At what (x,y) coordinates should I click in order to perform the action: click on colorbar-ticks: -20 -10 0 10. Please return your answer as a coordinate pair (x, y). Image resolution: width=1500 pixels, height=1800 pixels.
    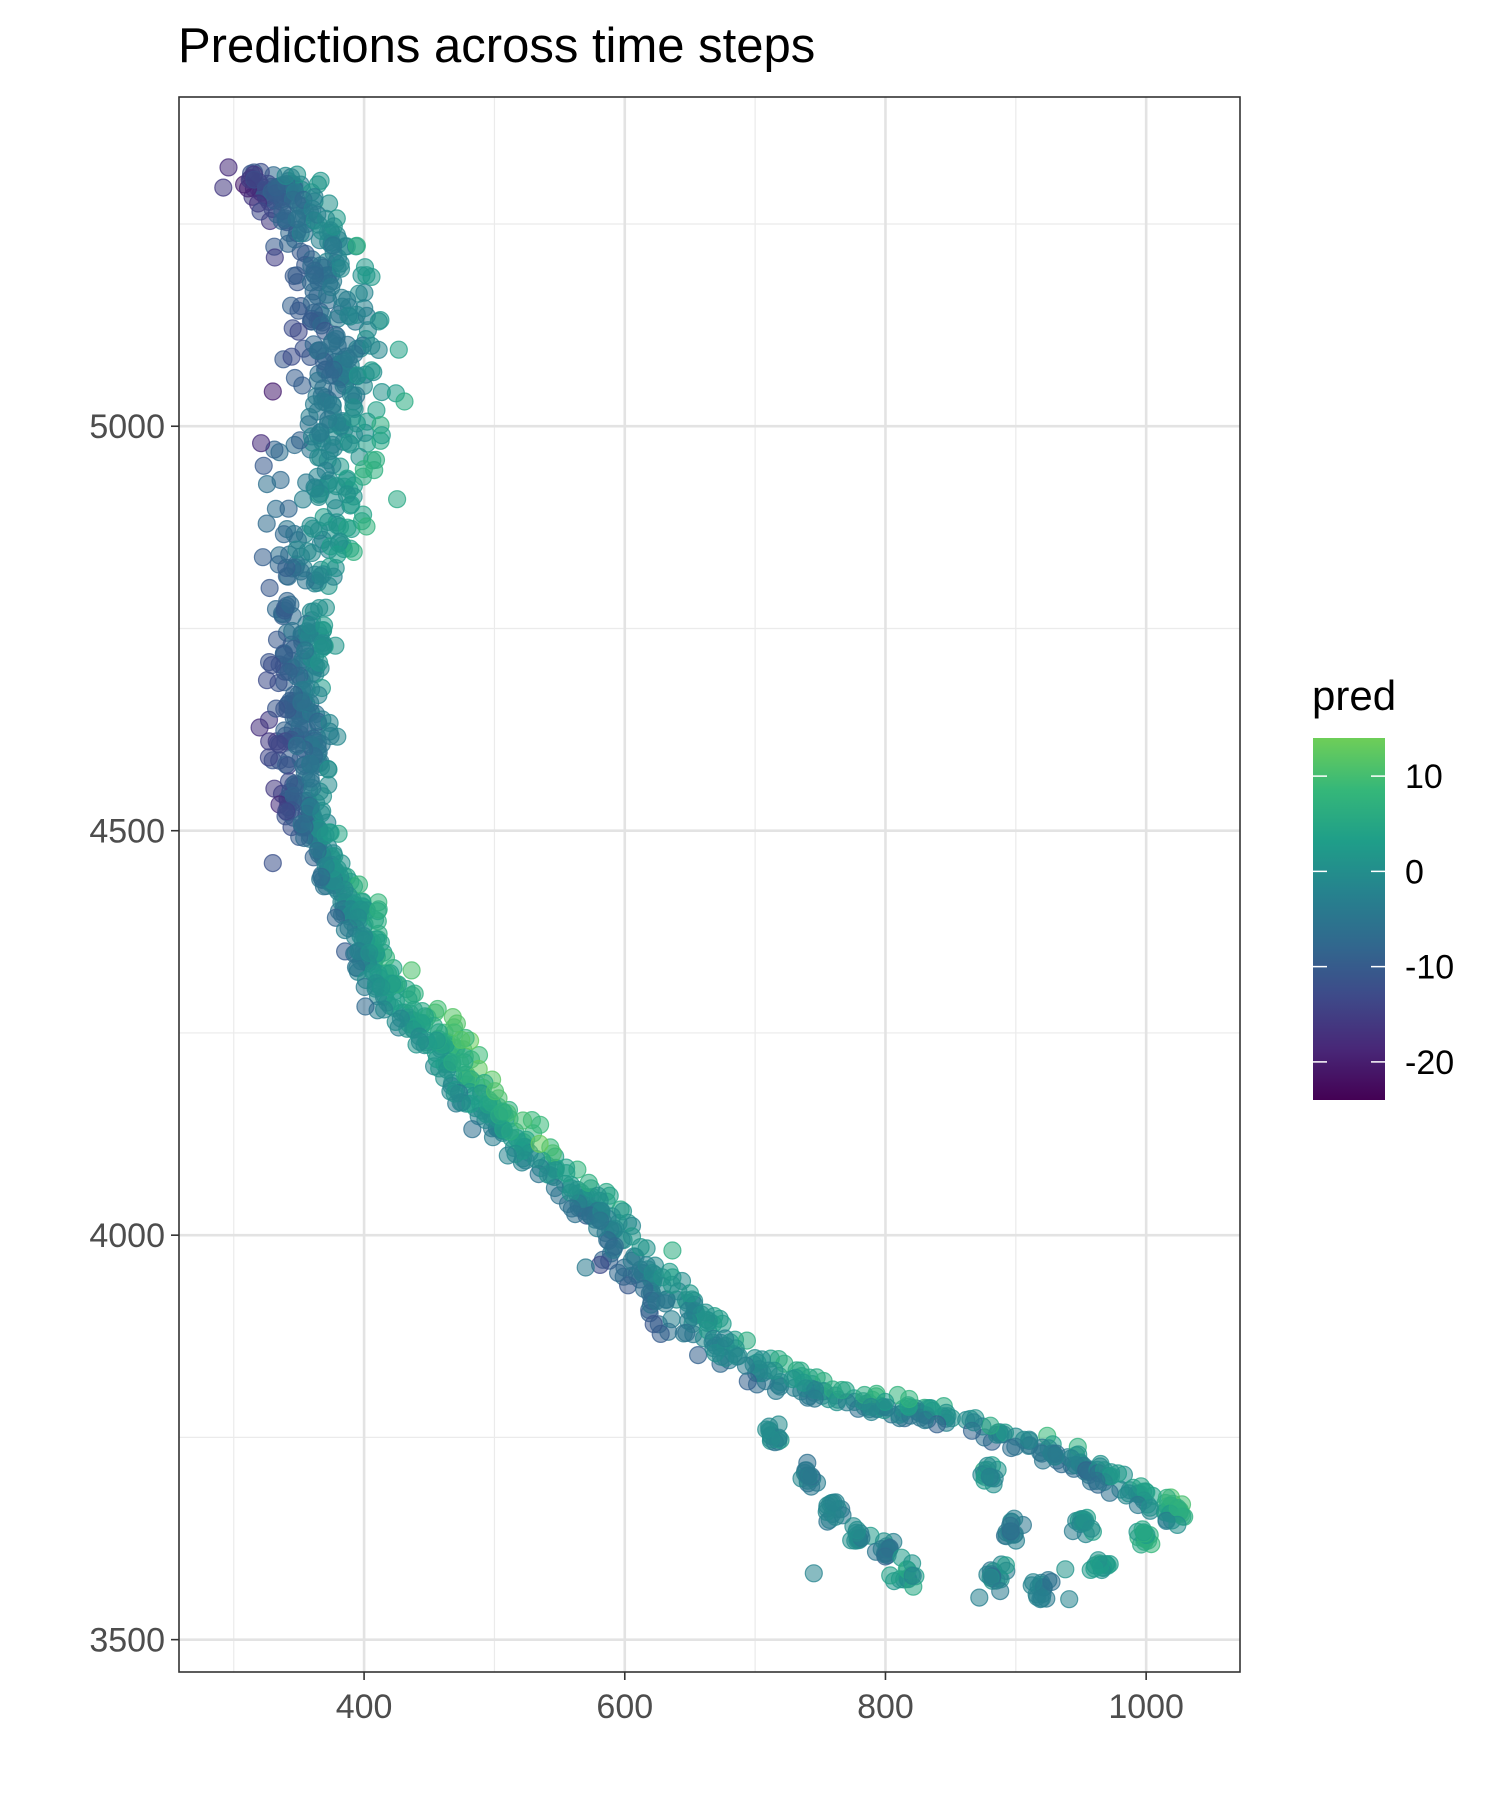
    Looking at the image, I should click on (1383, 920).